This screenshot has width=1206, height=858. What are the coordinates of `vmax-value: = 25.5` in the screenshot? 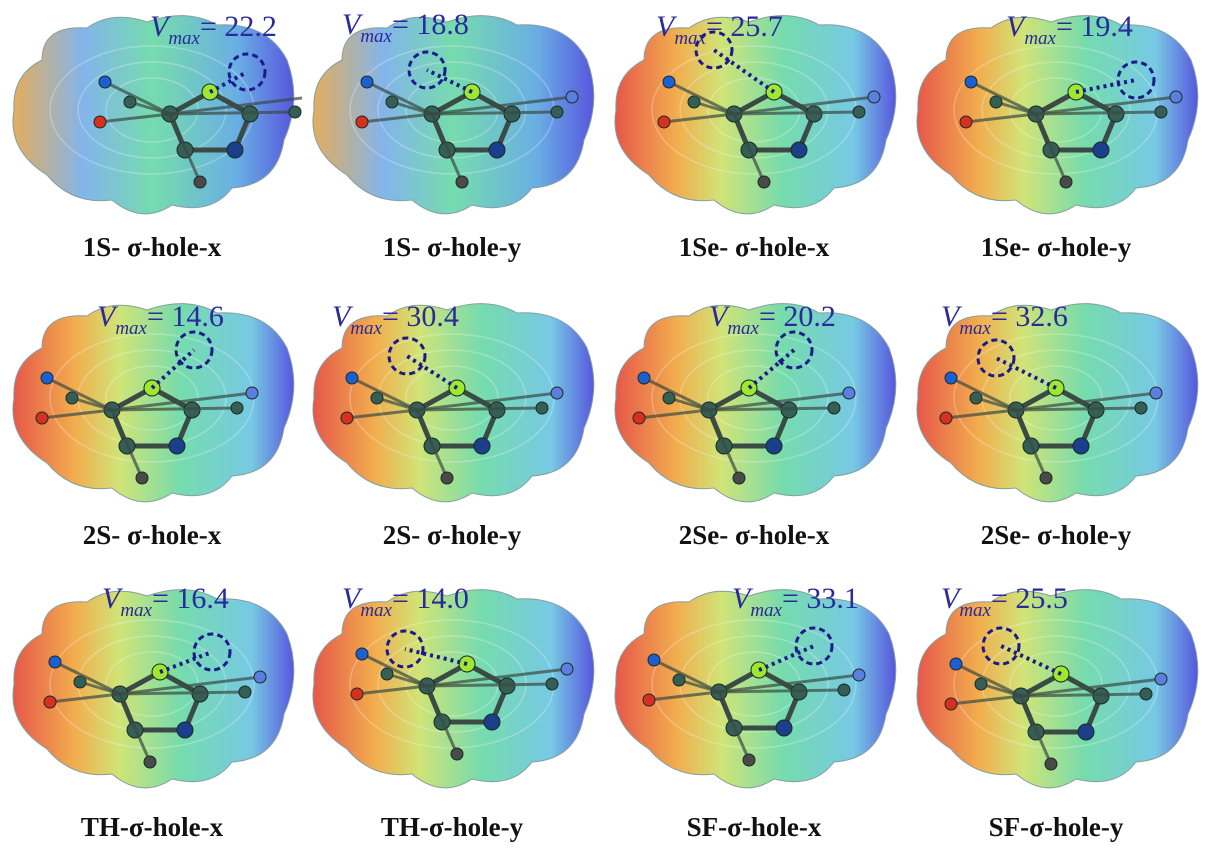 It's located at (1029, 598).